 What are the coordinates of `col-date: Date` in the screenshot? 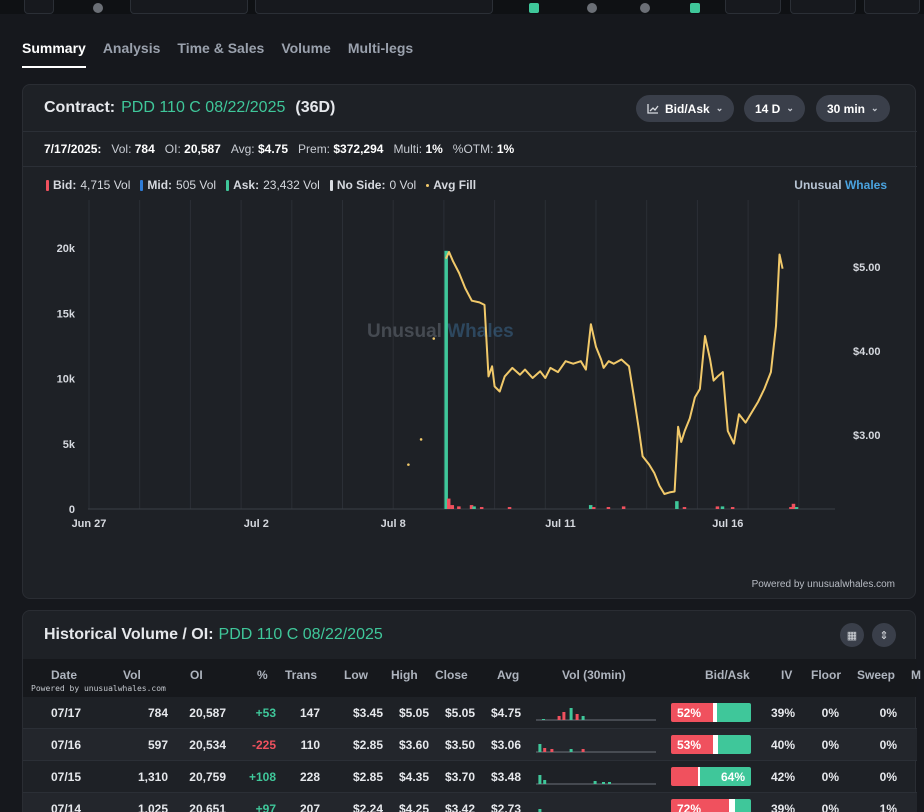 It's located at (64, 675).